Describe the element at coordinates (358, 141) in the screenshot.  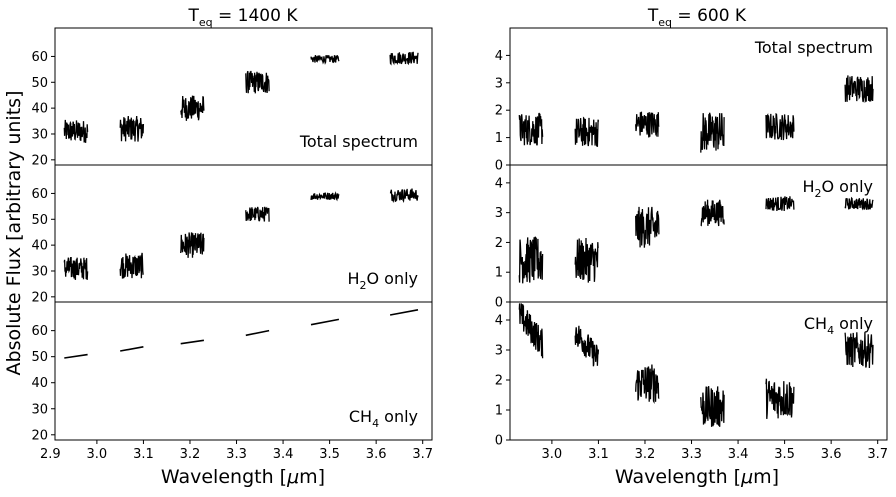
I see `left-panel-0-label: Total spectrum` at that location.